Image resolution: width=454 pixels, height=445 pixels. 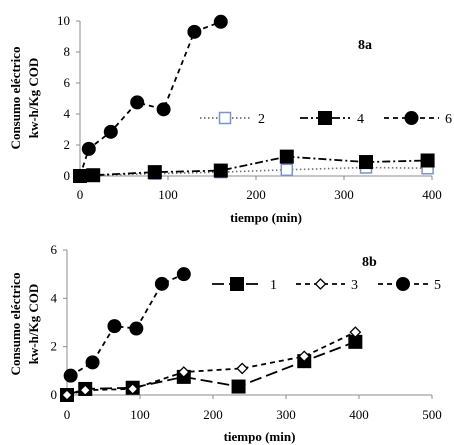 I want to click on legend-item-3: 3, so click(x=327, y=285).